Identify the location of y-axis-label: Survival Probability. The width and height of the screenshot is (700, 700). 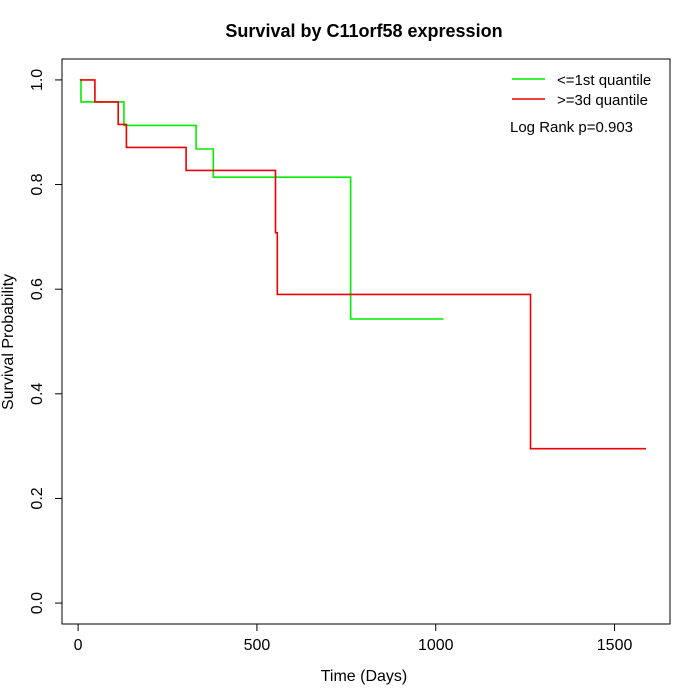
(8, 342).